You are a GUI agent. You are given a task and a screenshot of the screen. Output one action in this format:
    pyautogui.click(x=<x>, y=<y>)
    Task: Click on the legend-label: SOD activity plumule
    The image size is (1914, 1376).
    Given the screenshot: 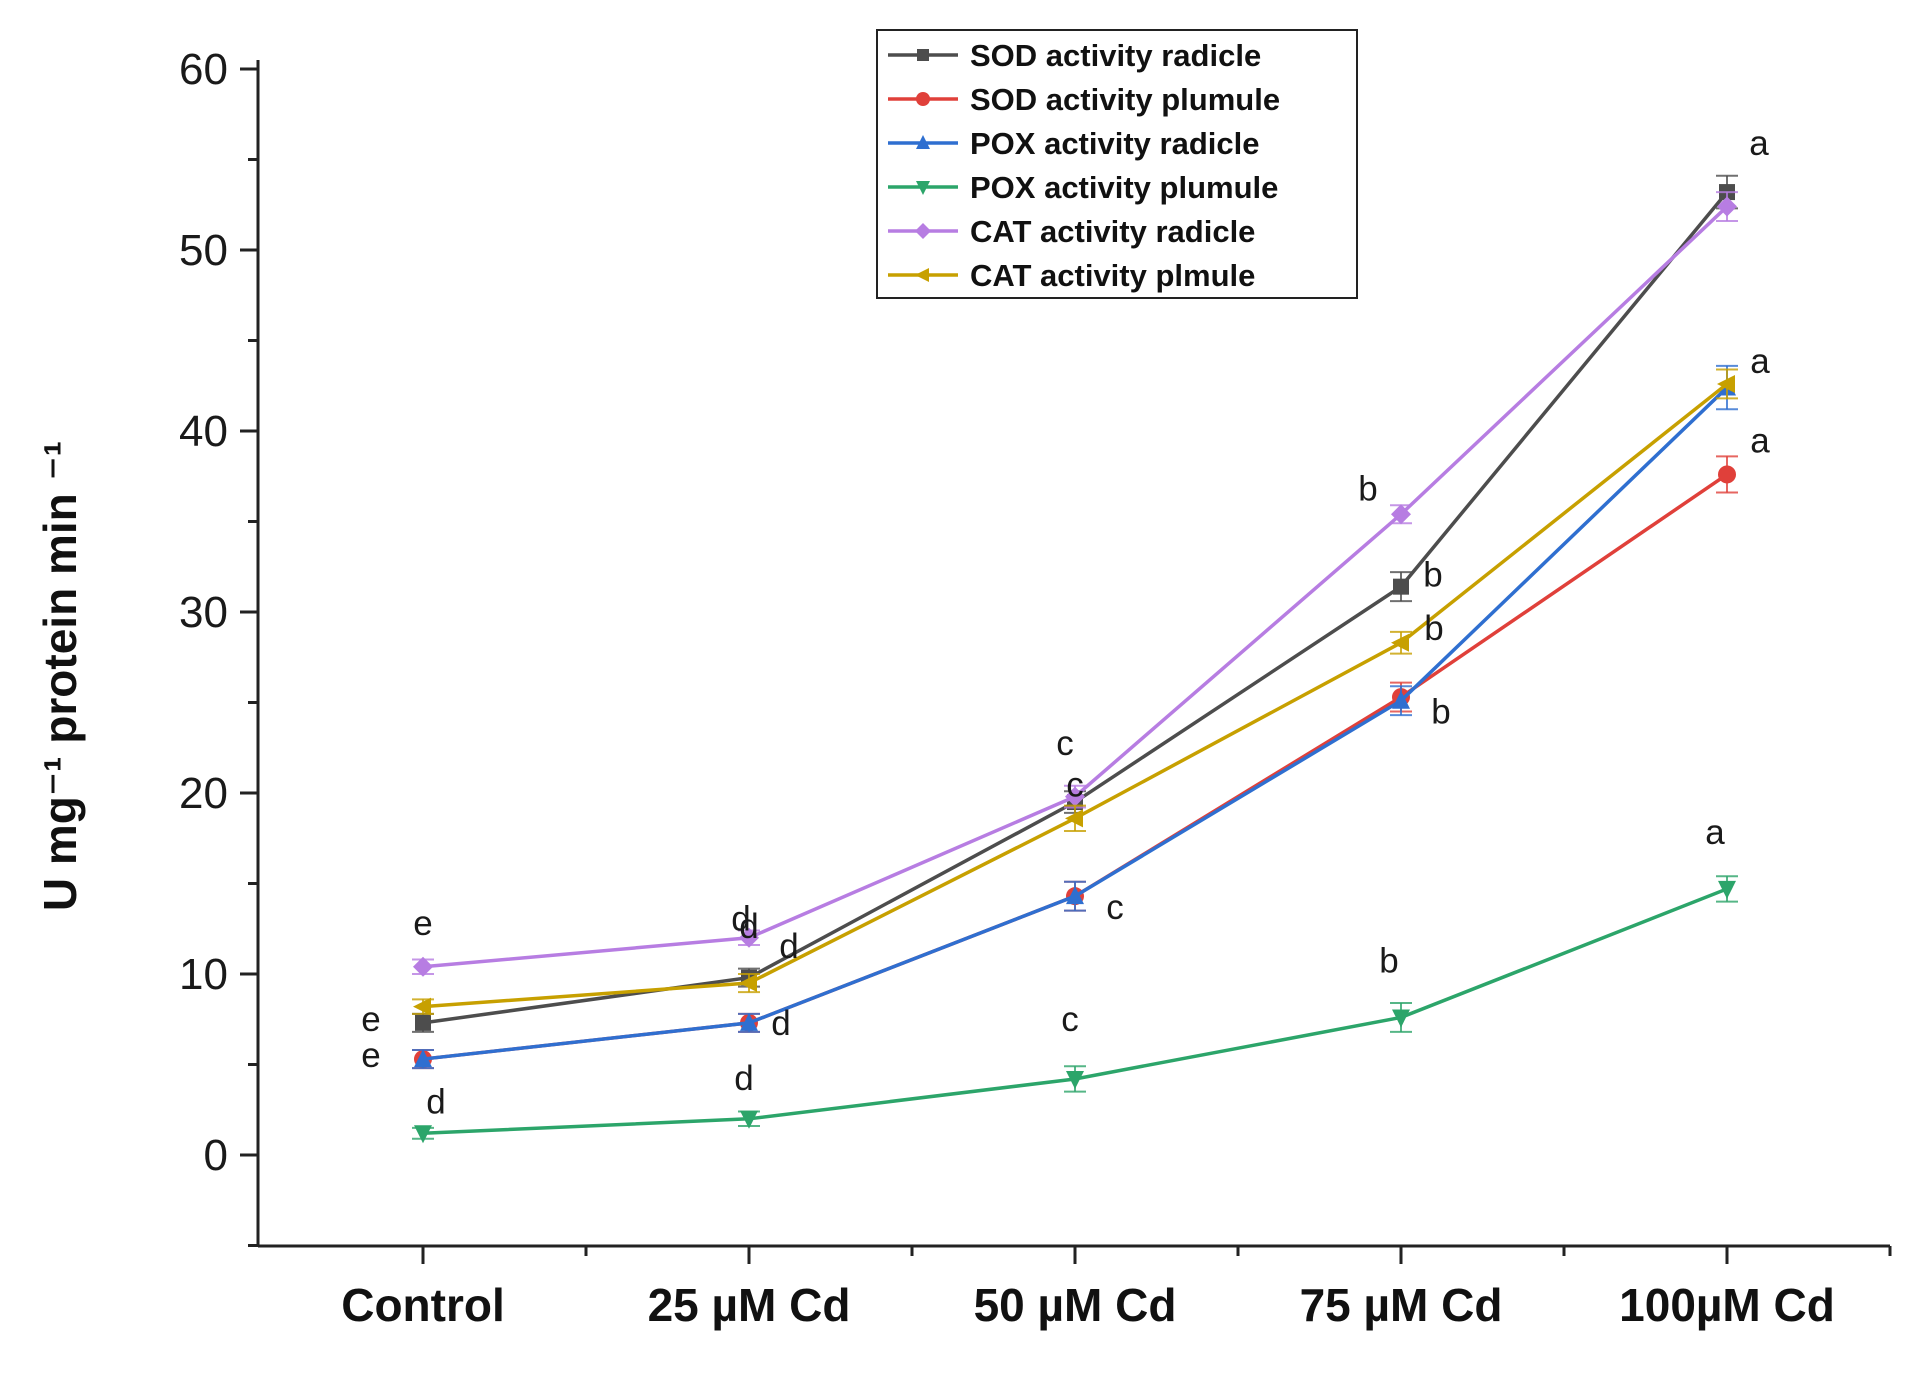 What is the action you would take?
    pyautogui.click(x=1125, y=99)
    